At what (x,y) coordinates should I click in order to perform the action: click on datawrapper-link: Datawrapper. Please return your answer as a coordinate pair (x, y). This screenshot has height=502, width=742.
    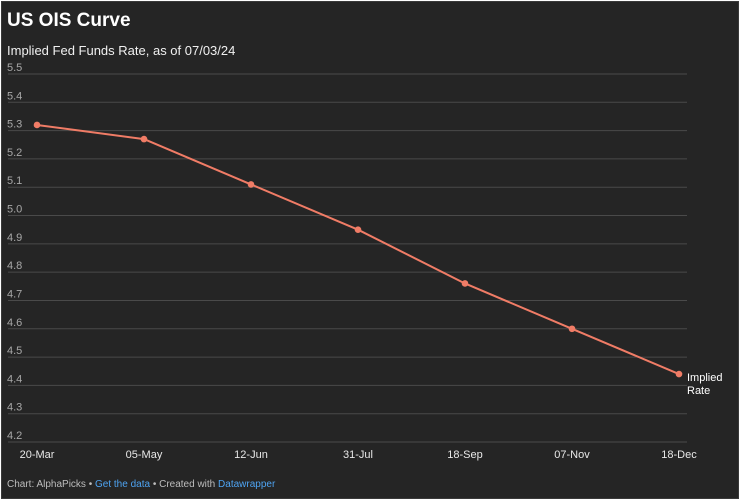
    Looking at the image, I should click on (247, 484).